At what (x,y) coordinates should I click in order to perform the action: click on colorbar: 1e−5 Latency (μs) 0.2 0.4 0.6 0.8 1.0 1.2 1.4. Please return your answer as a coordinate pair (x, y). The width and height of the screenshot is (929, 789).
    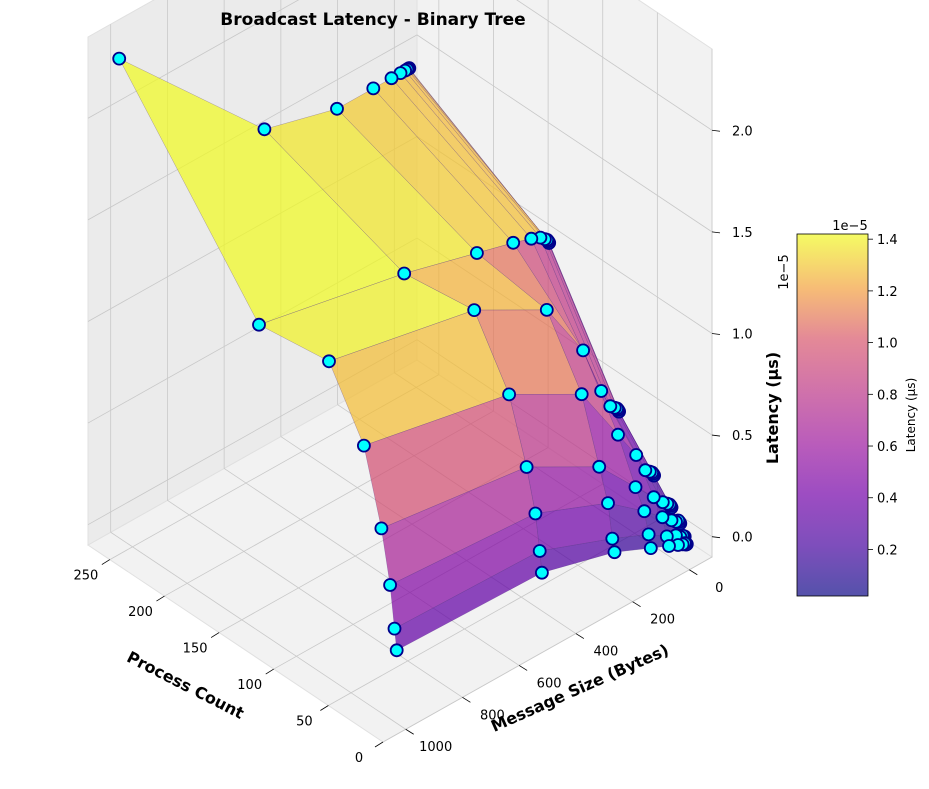
    Looking at the image, I should click on (857, 408).